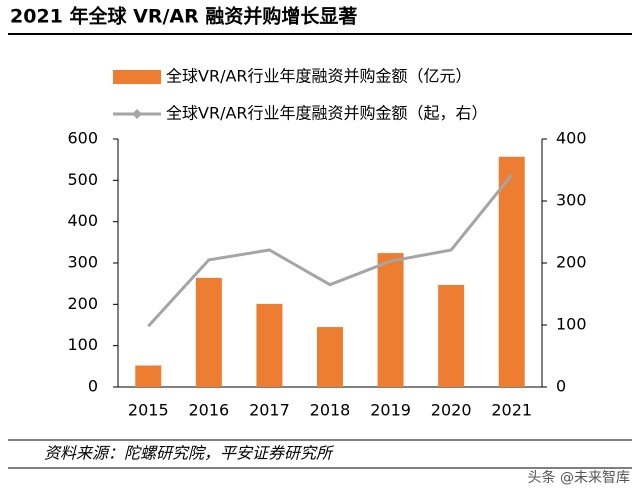  I want to click on source: 资料来源：陀螺研究院，平安证券研究所, so click(189, 453).